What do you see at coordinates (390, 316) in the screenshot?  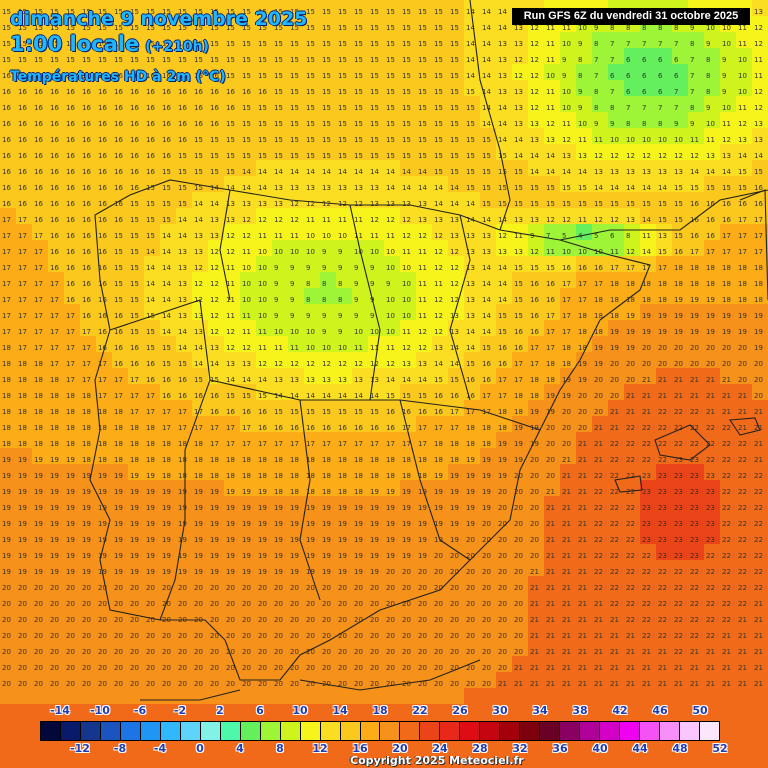 I see `svg-text: 10` at bounding box center [390, 316].